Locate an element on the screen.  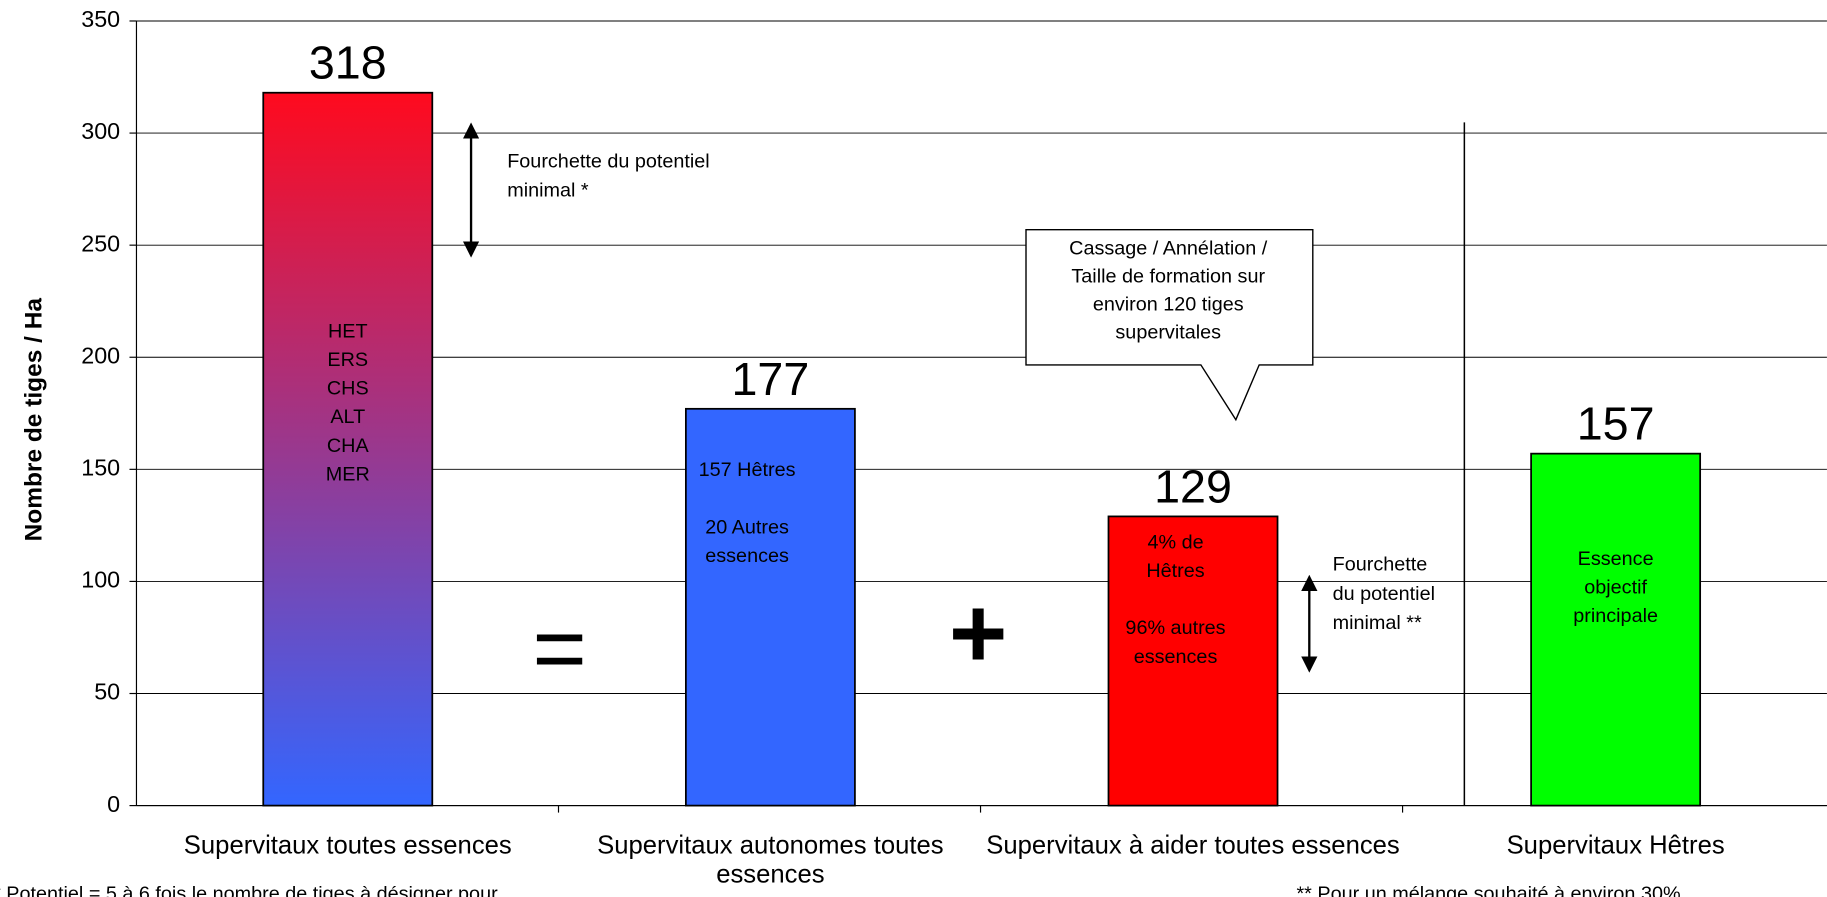
callout-box is located at coordinates (1169, 325).